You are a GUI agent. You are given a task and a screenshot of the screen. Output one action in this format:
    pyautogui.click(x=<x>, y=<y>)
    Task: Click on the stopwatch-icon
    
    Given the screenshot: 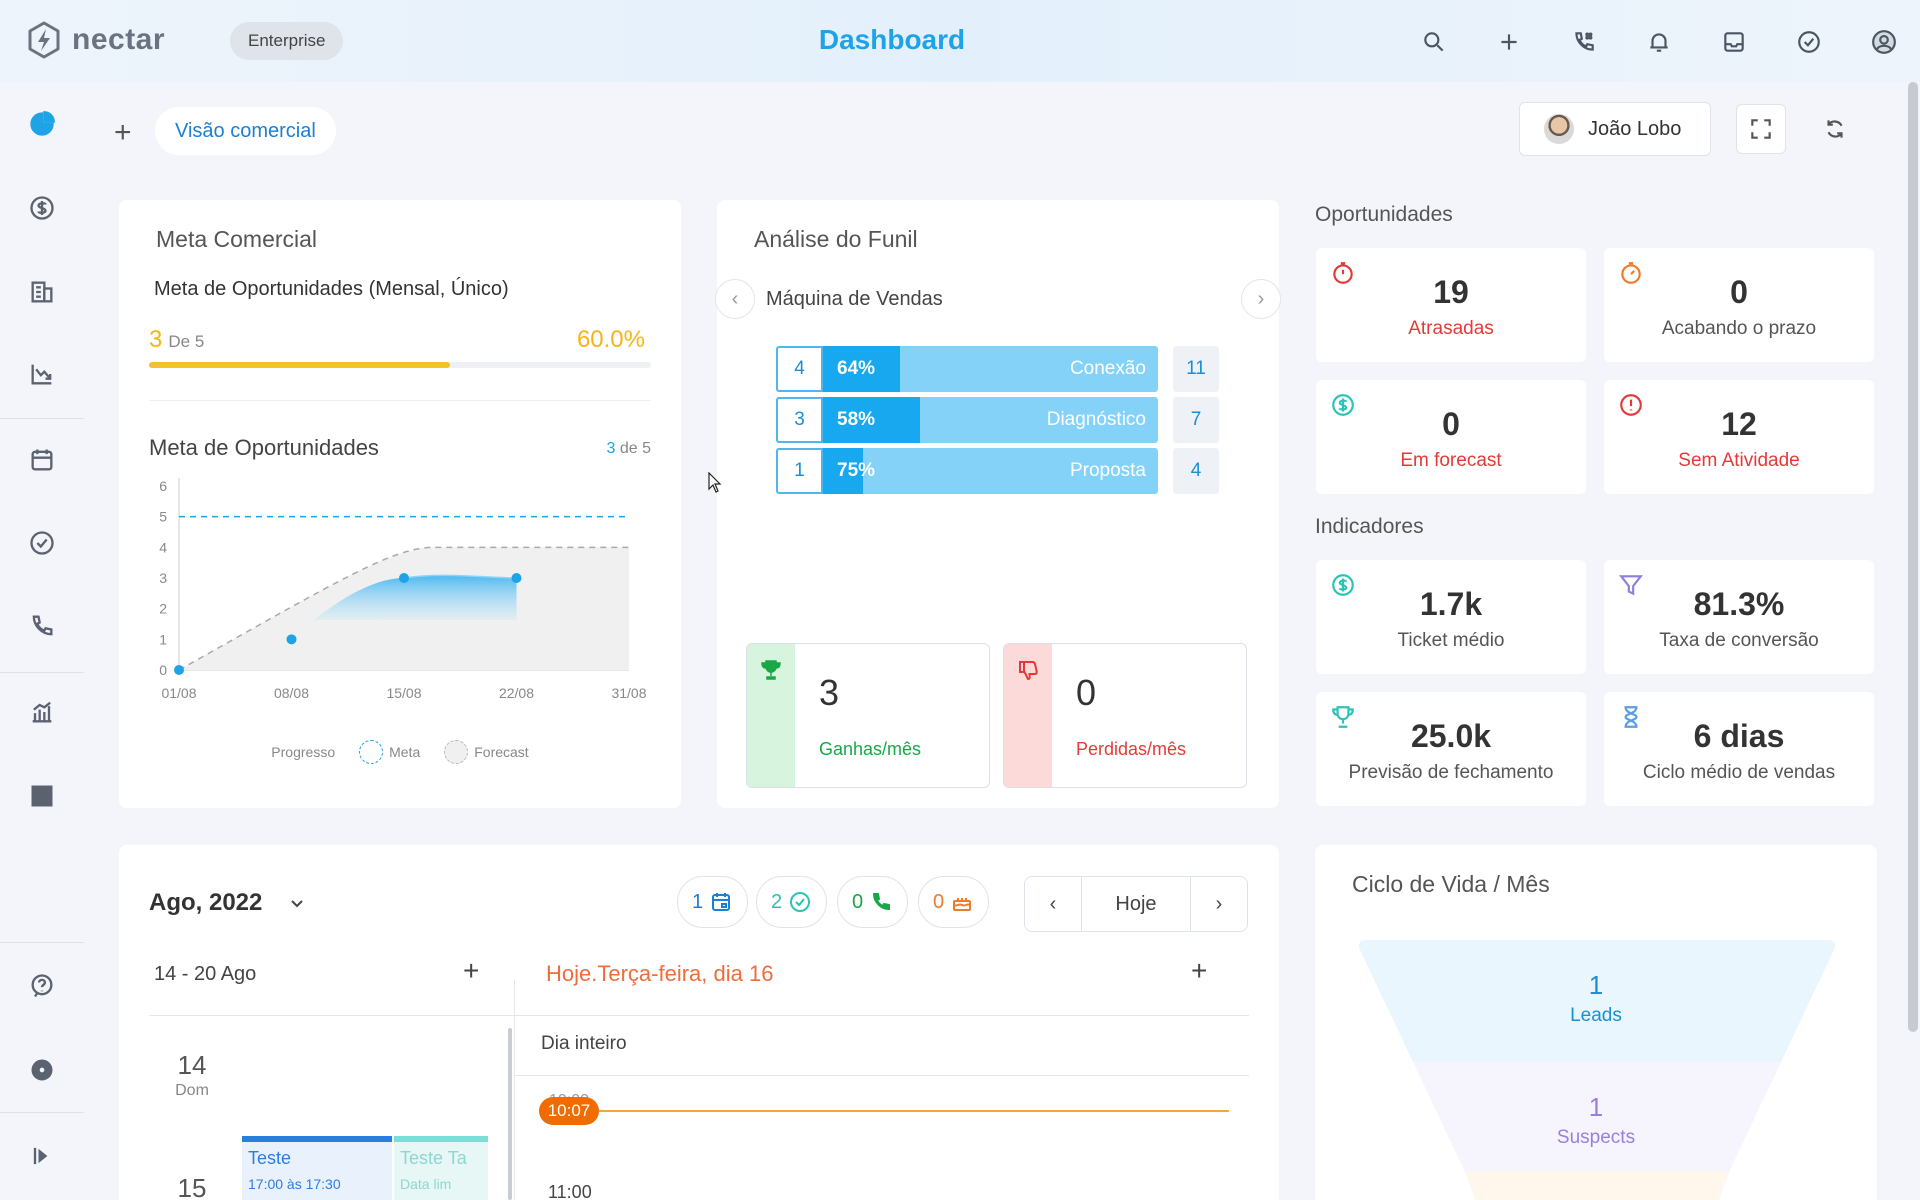 What is the action you would take?
    pyautogui.click(x=1343, y=273)
    